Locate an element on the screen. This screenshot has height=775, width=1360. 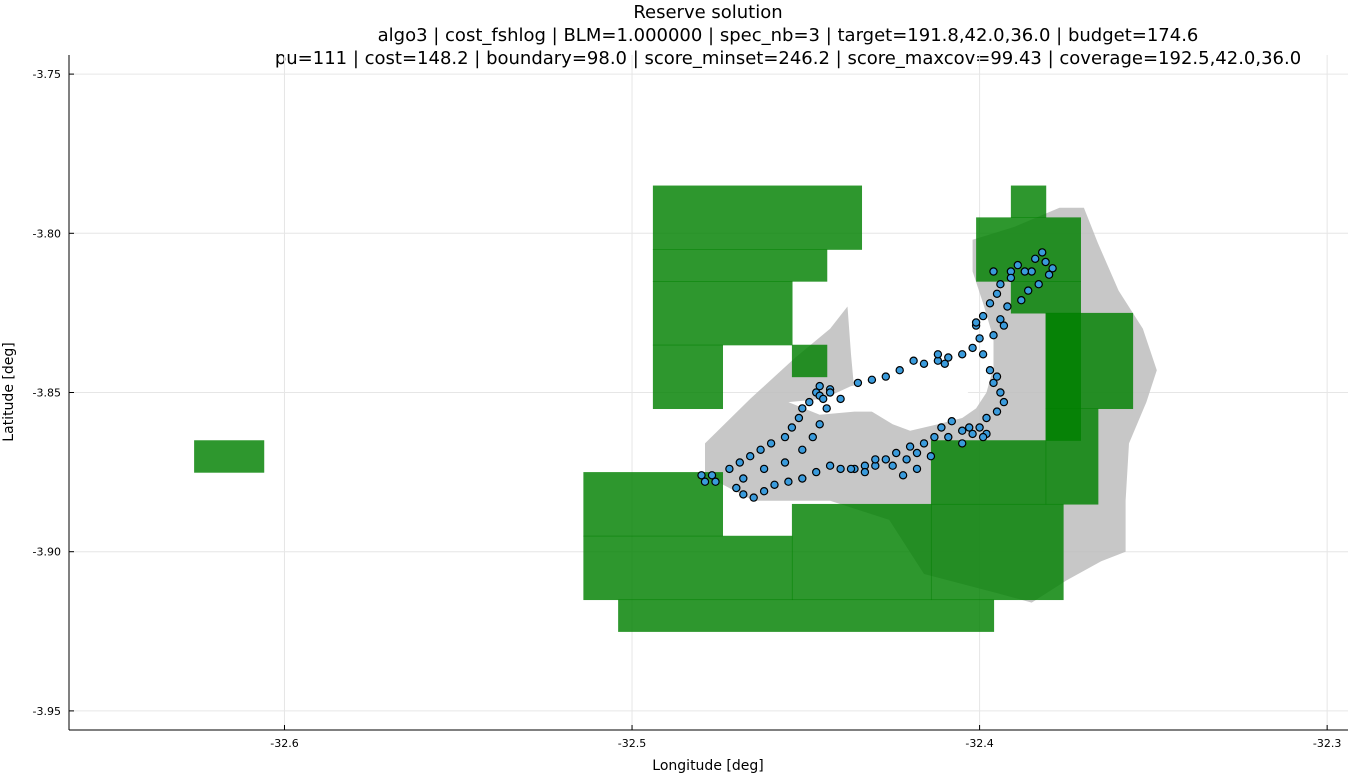
x-tick-label: -32.5 is located at coordinates (632, 743).